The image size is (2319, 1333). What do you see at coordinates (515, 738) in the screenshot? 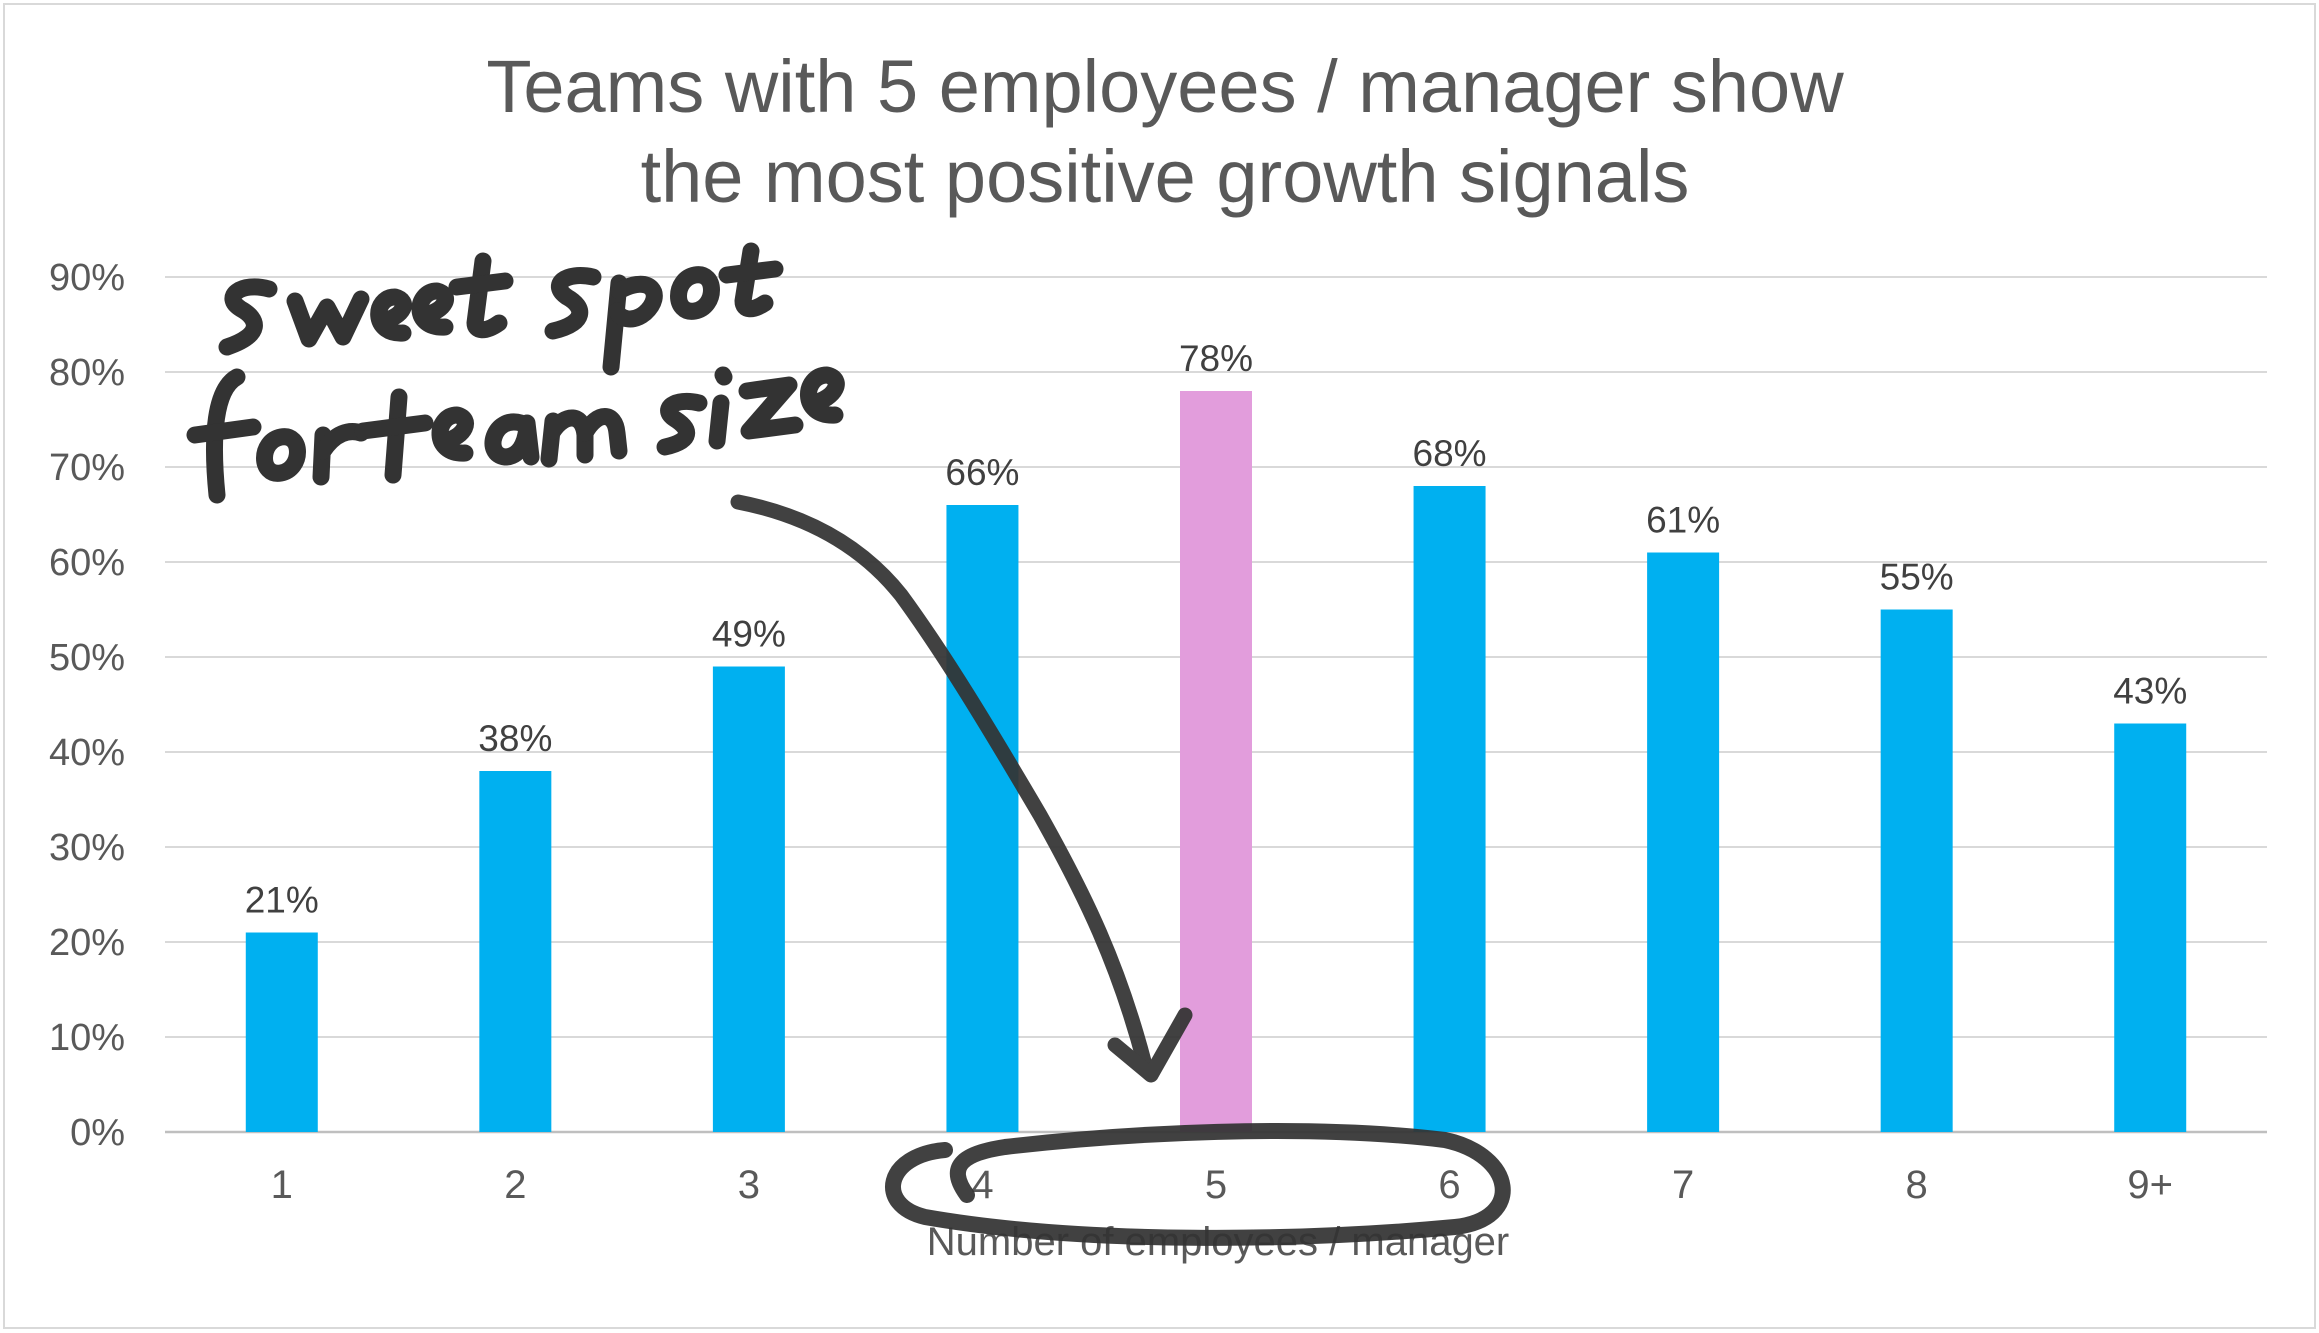
I see `data-label-2: 38%` at bounding box center [515, 738].